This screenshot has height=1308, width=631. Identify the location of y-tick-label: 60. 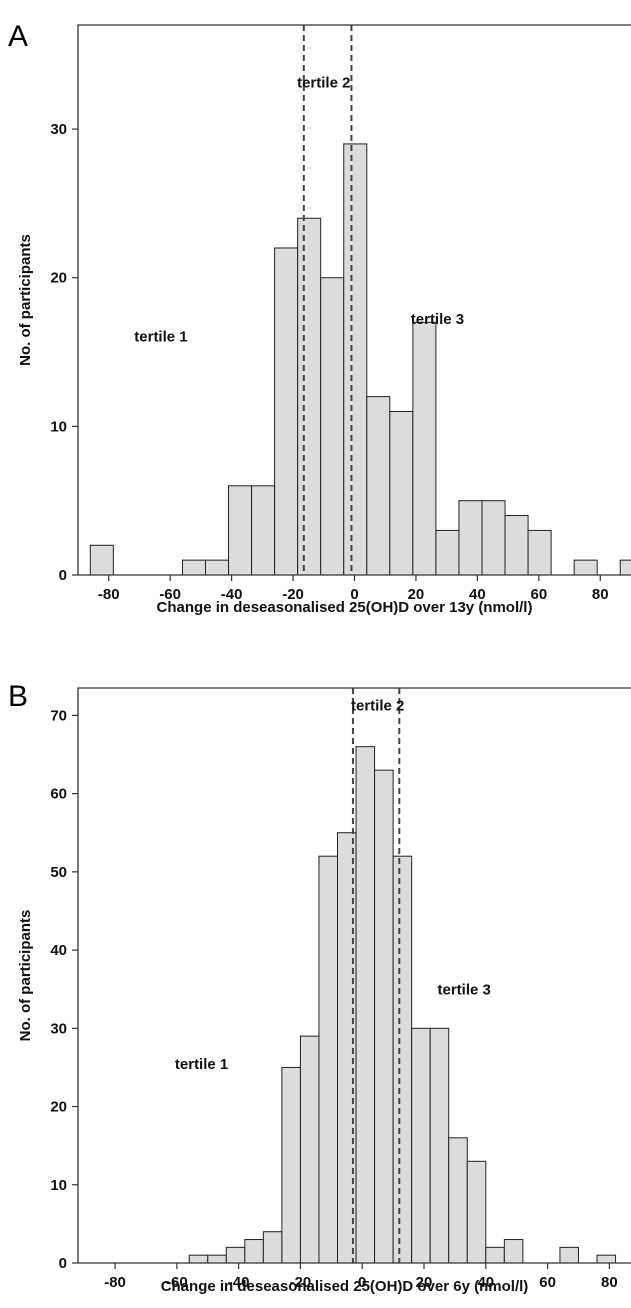
(58, 794).